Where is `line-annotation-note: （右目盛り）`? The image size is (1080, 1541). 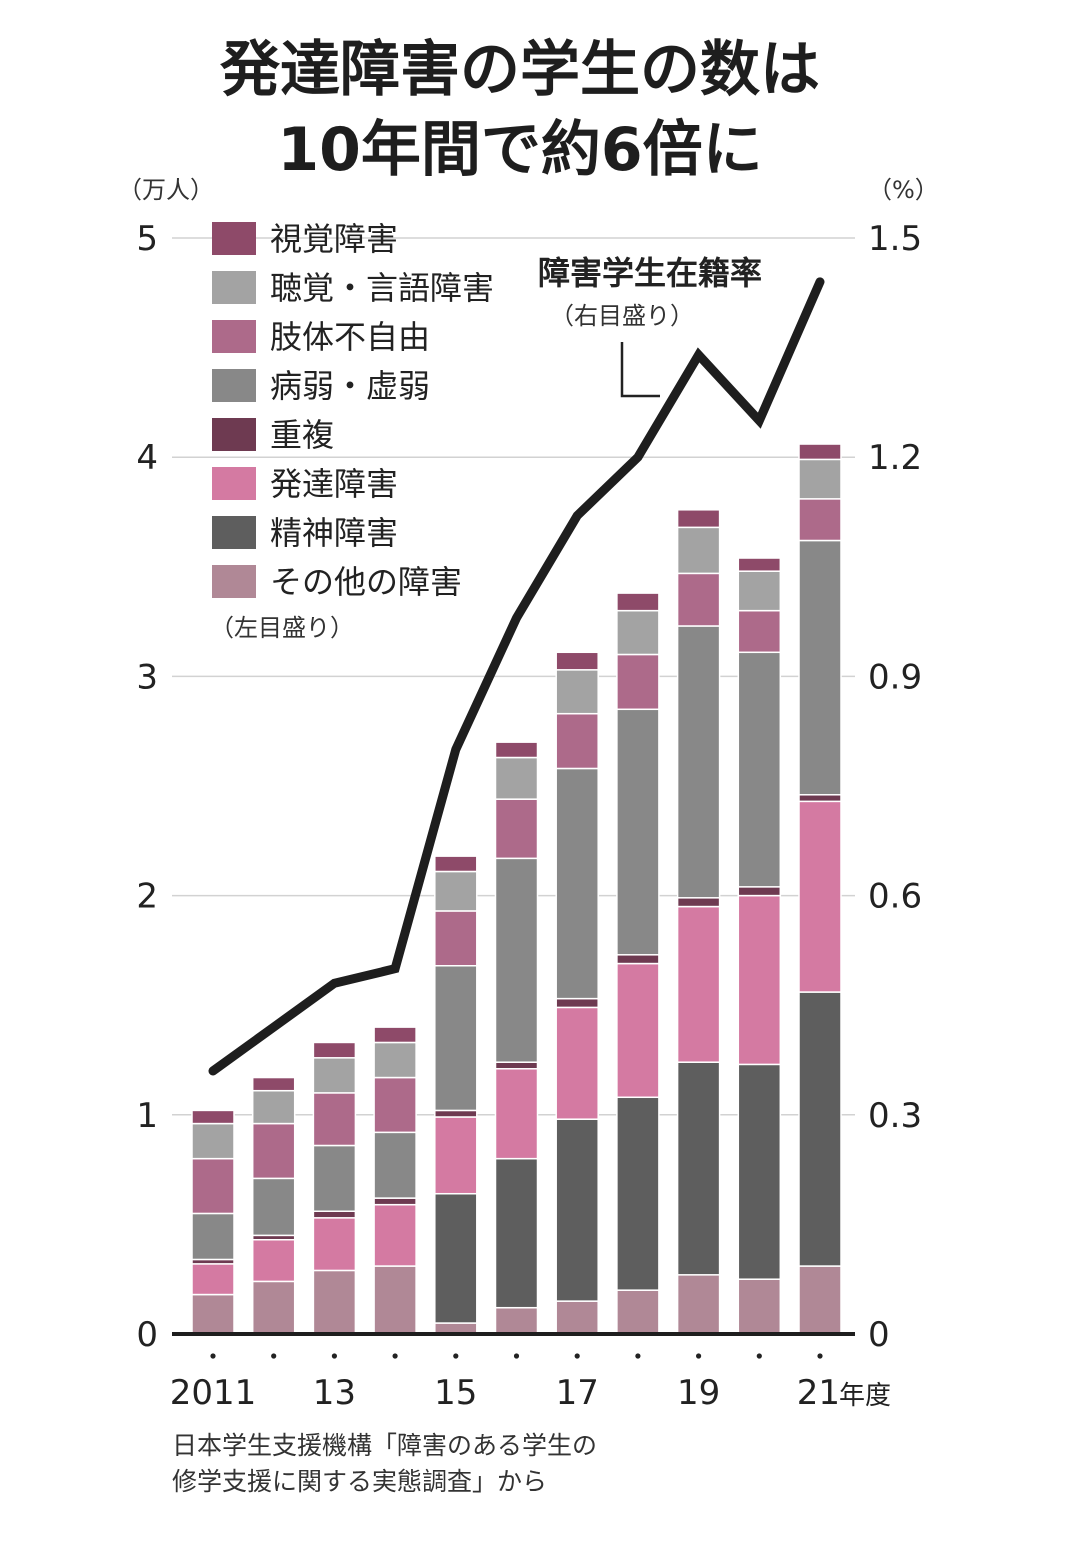 line-annotation-note: （右目盛り） is located at coordinates (622, 316).